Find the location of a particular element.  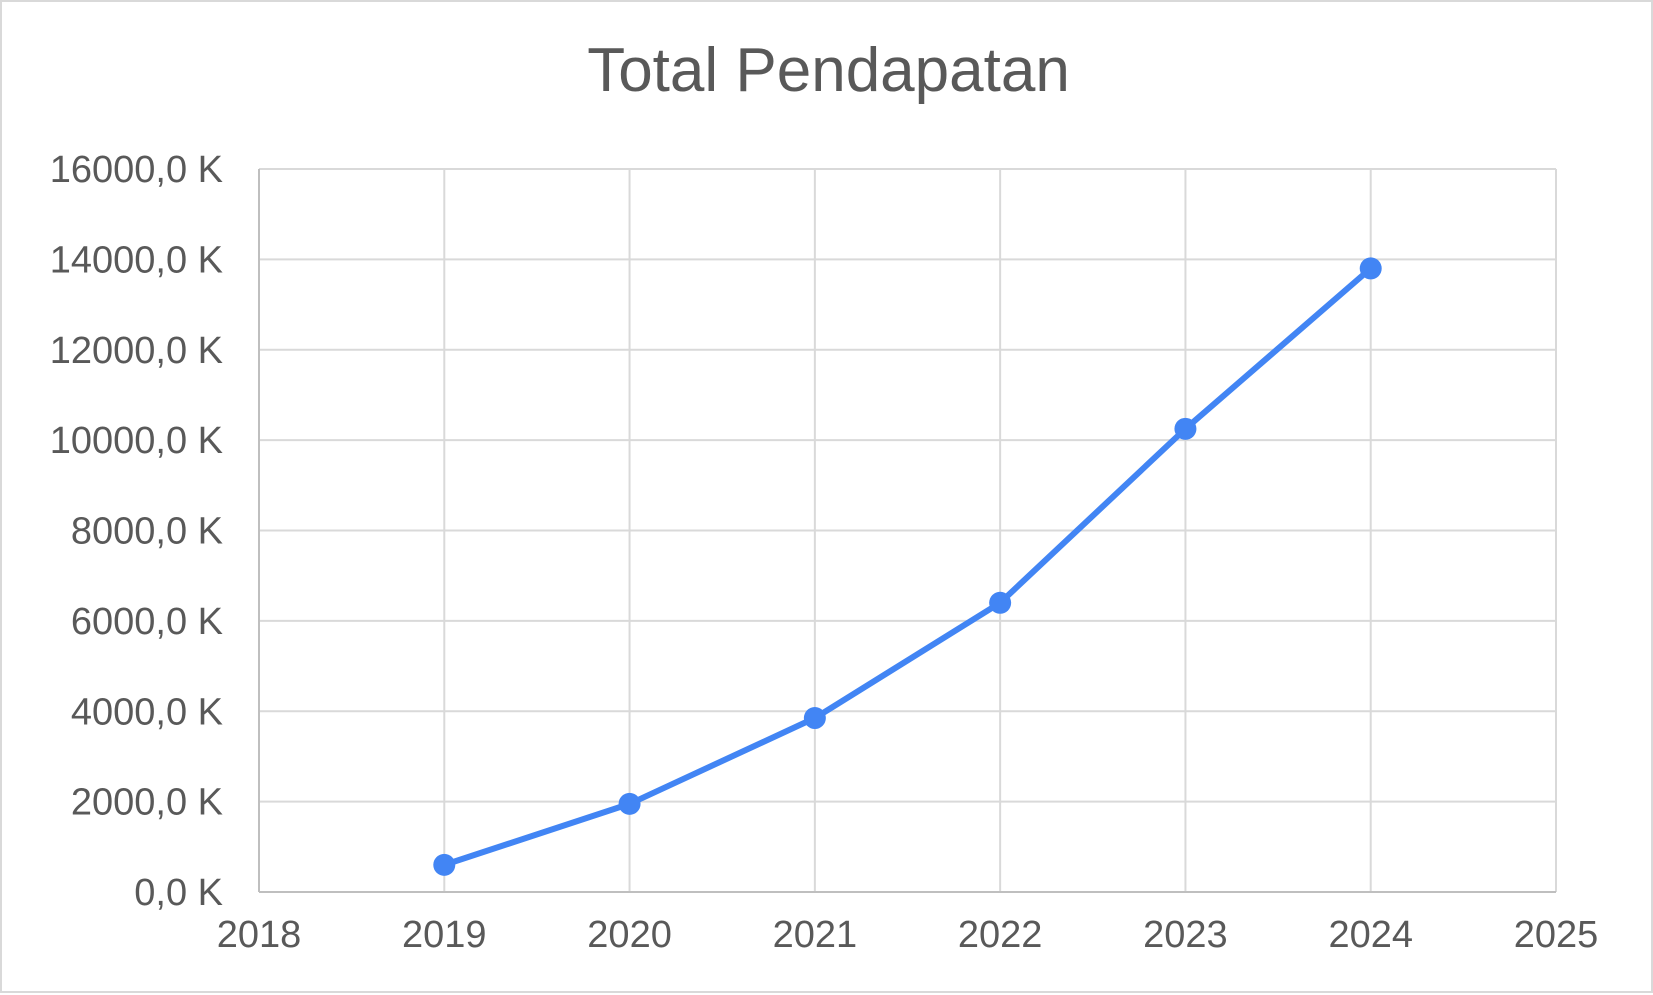

y-tick-label: 4000,0 K is located at coordinates (147, 712).